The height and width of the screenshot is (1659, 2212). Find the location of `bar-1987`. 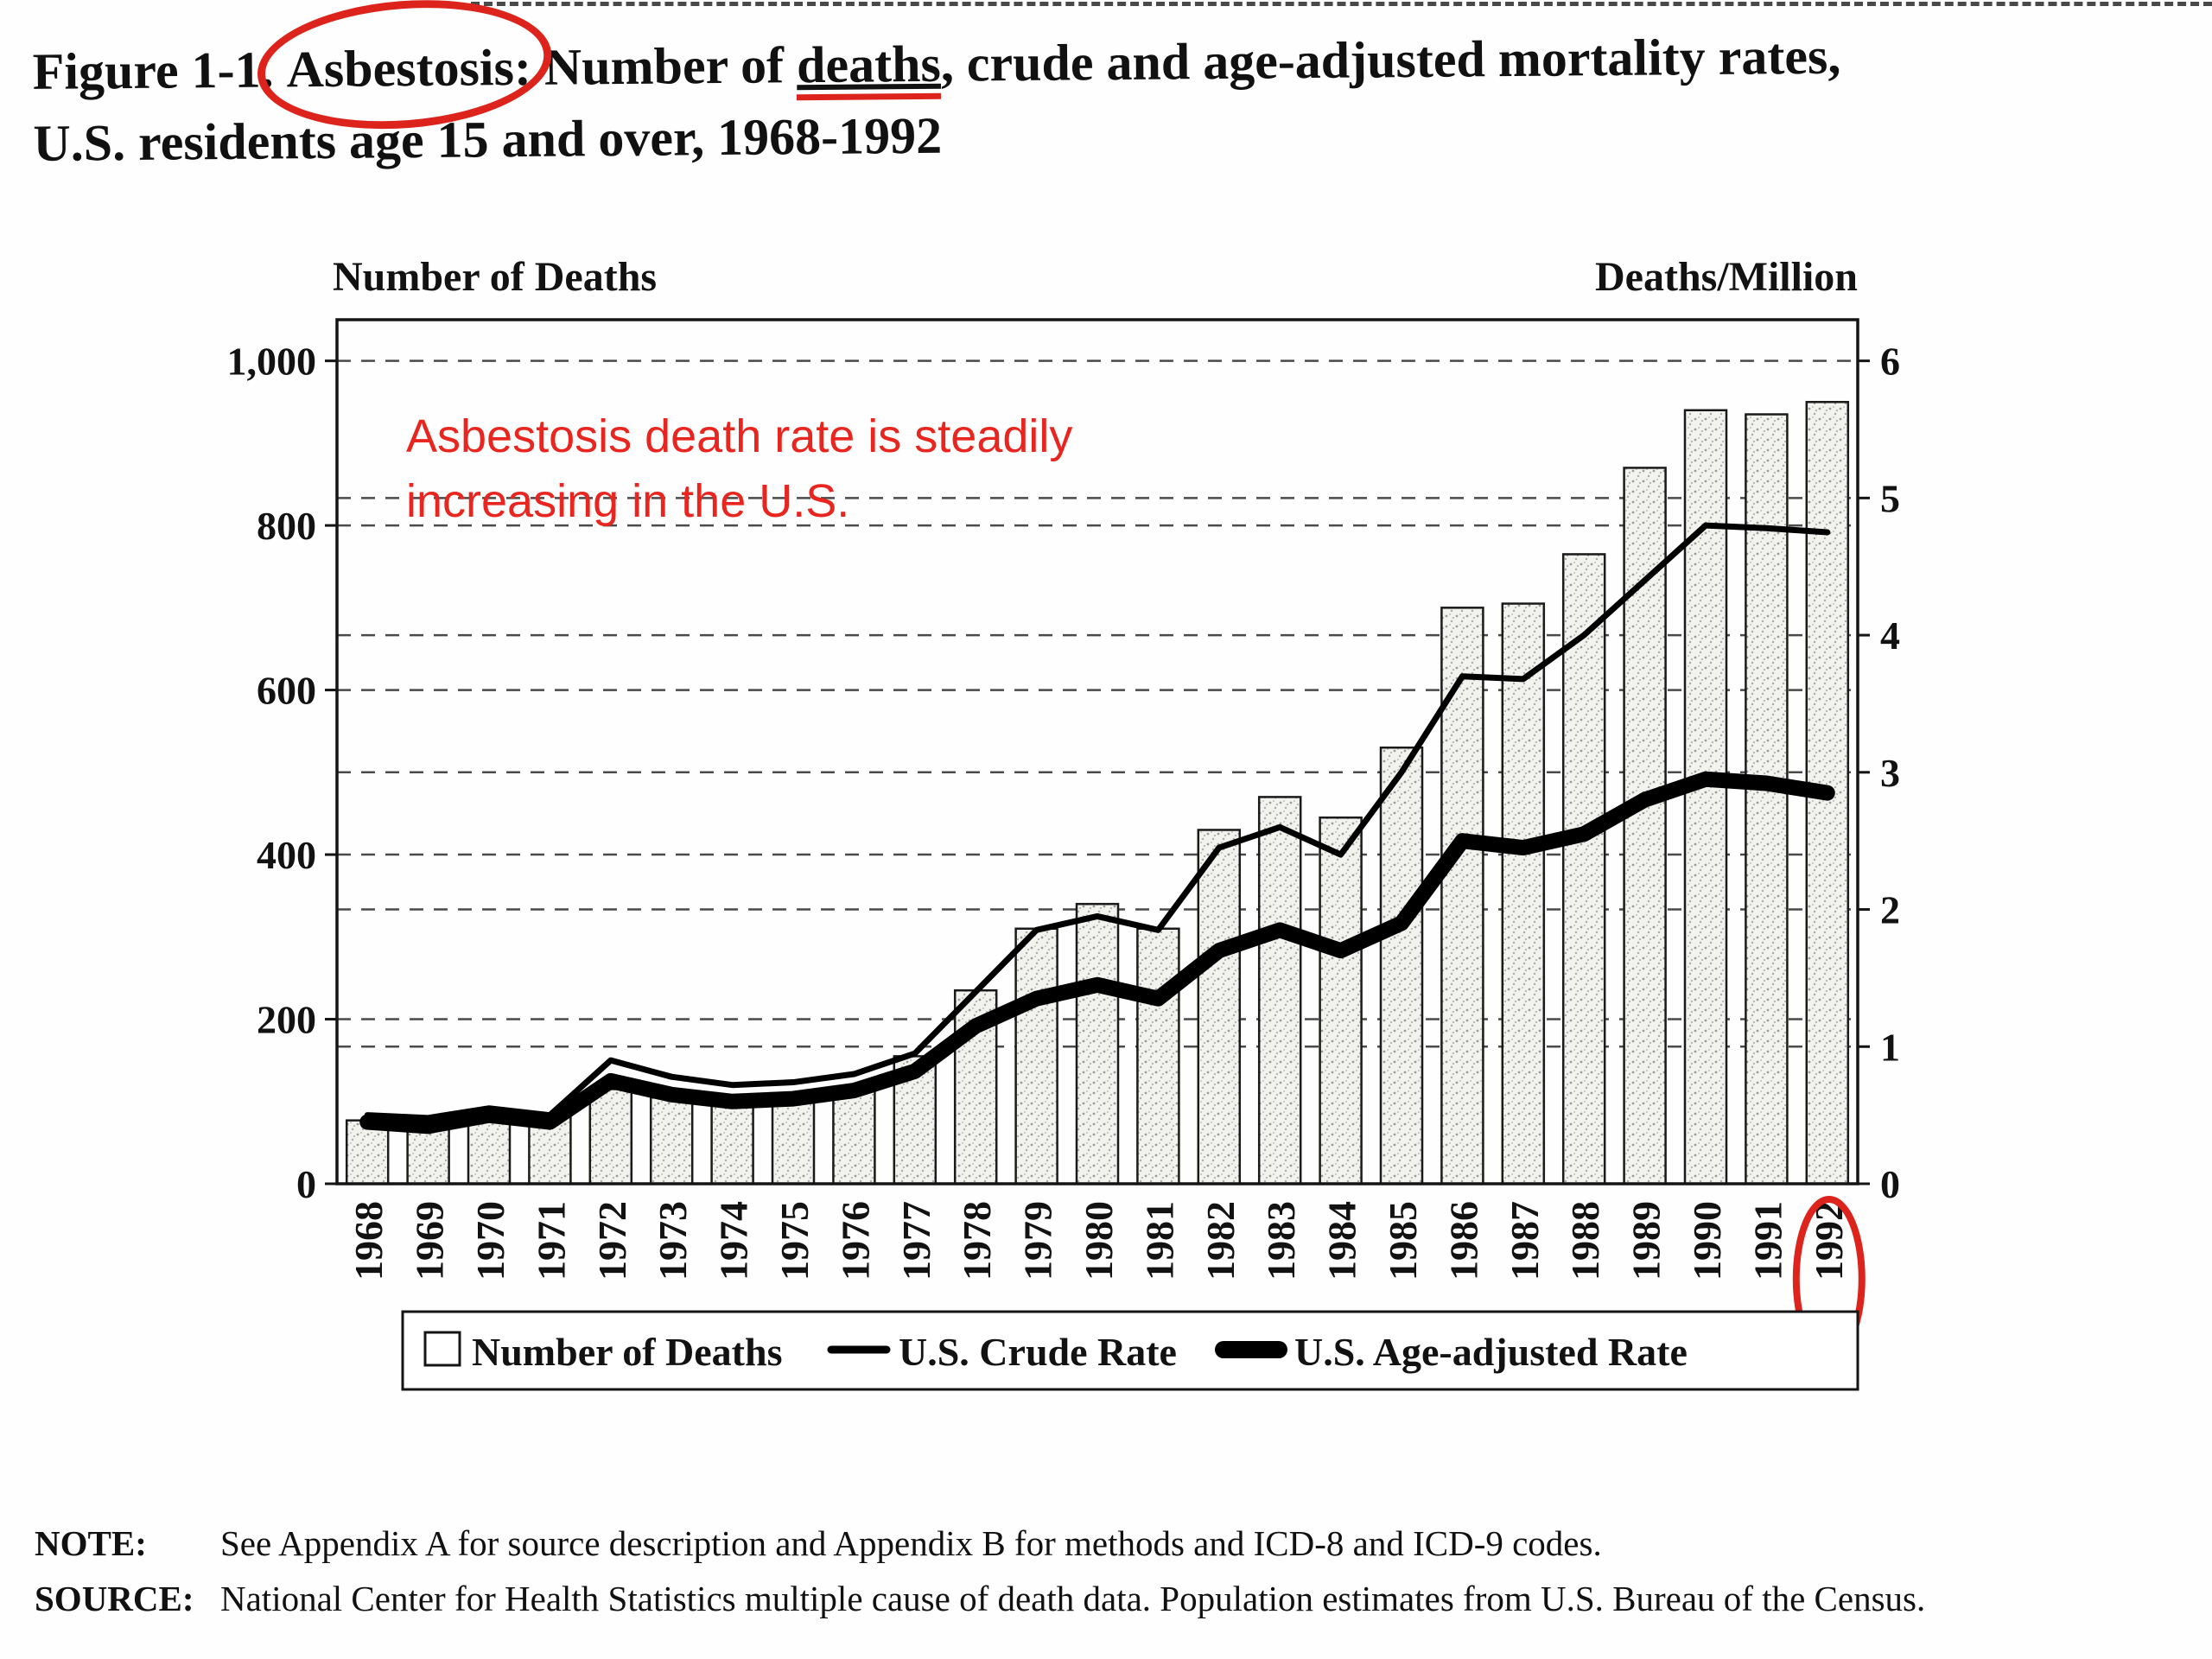

bar-1987 is located at coordinates (1523, 893).